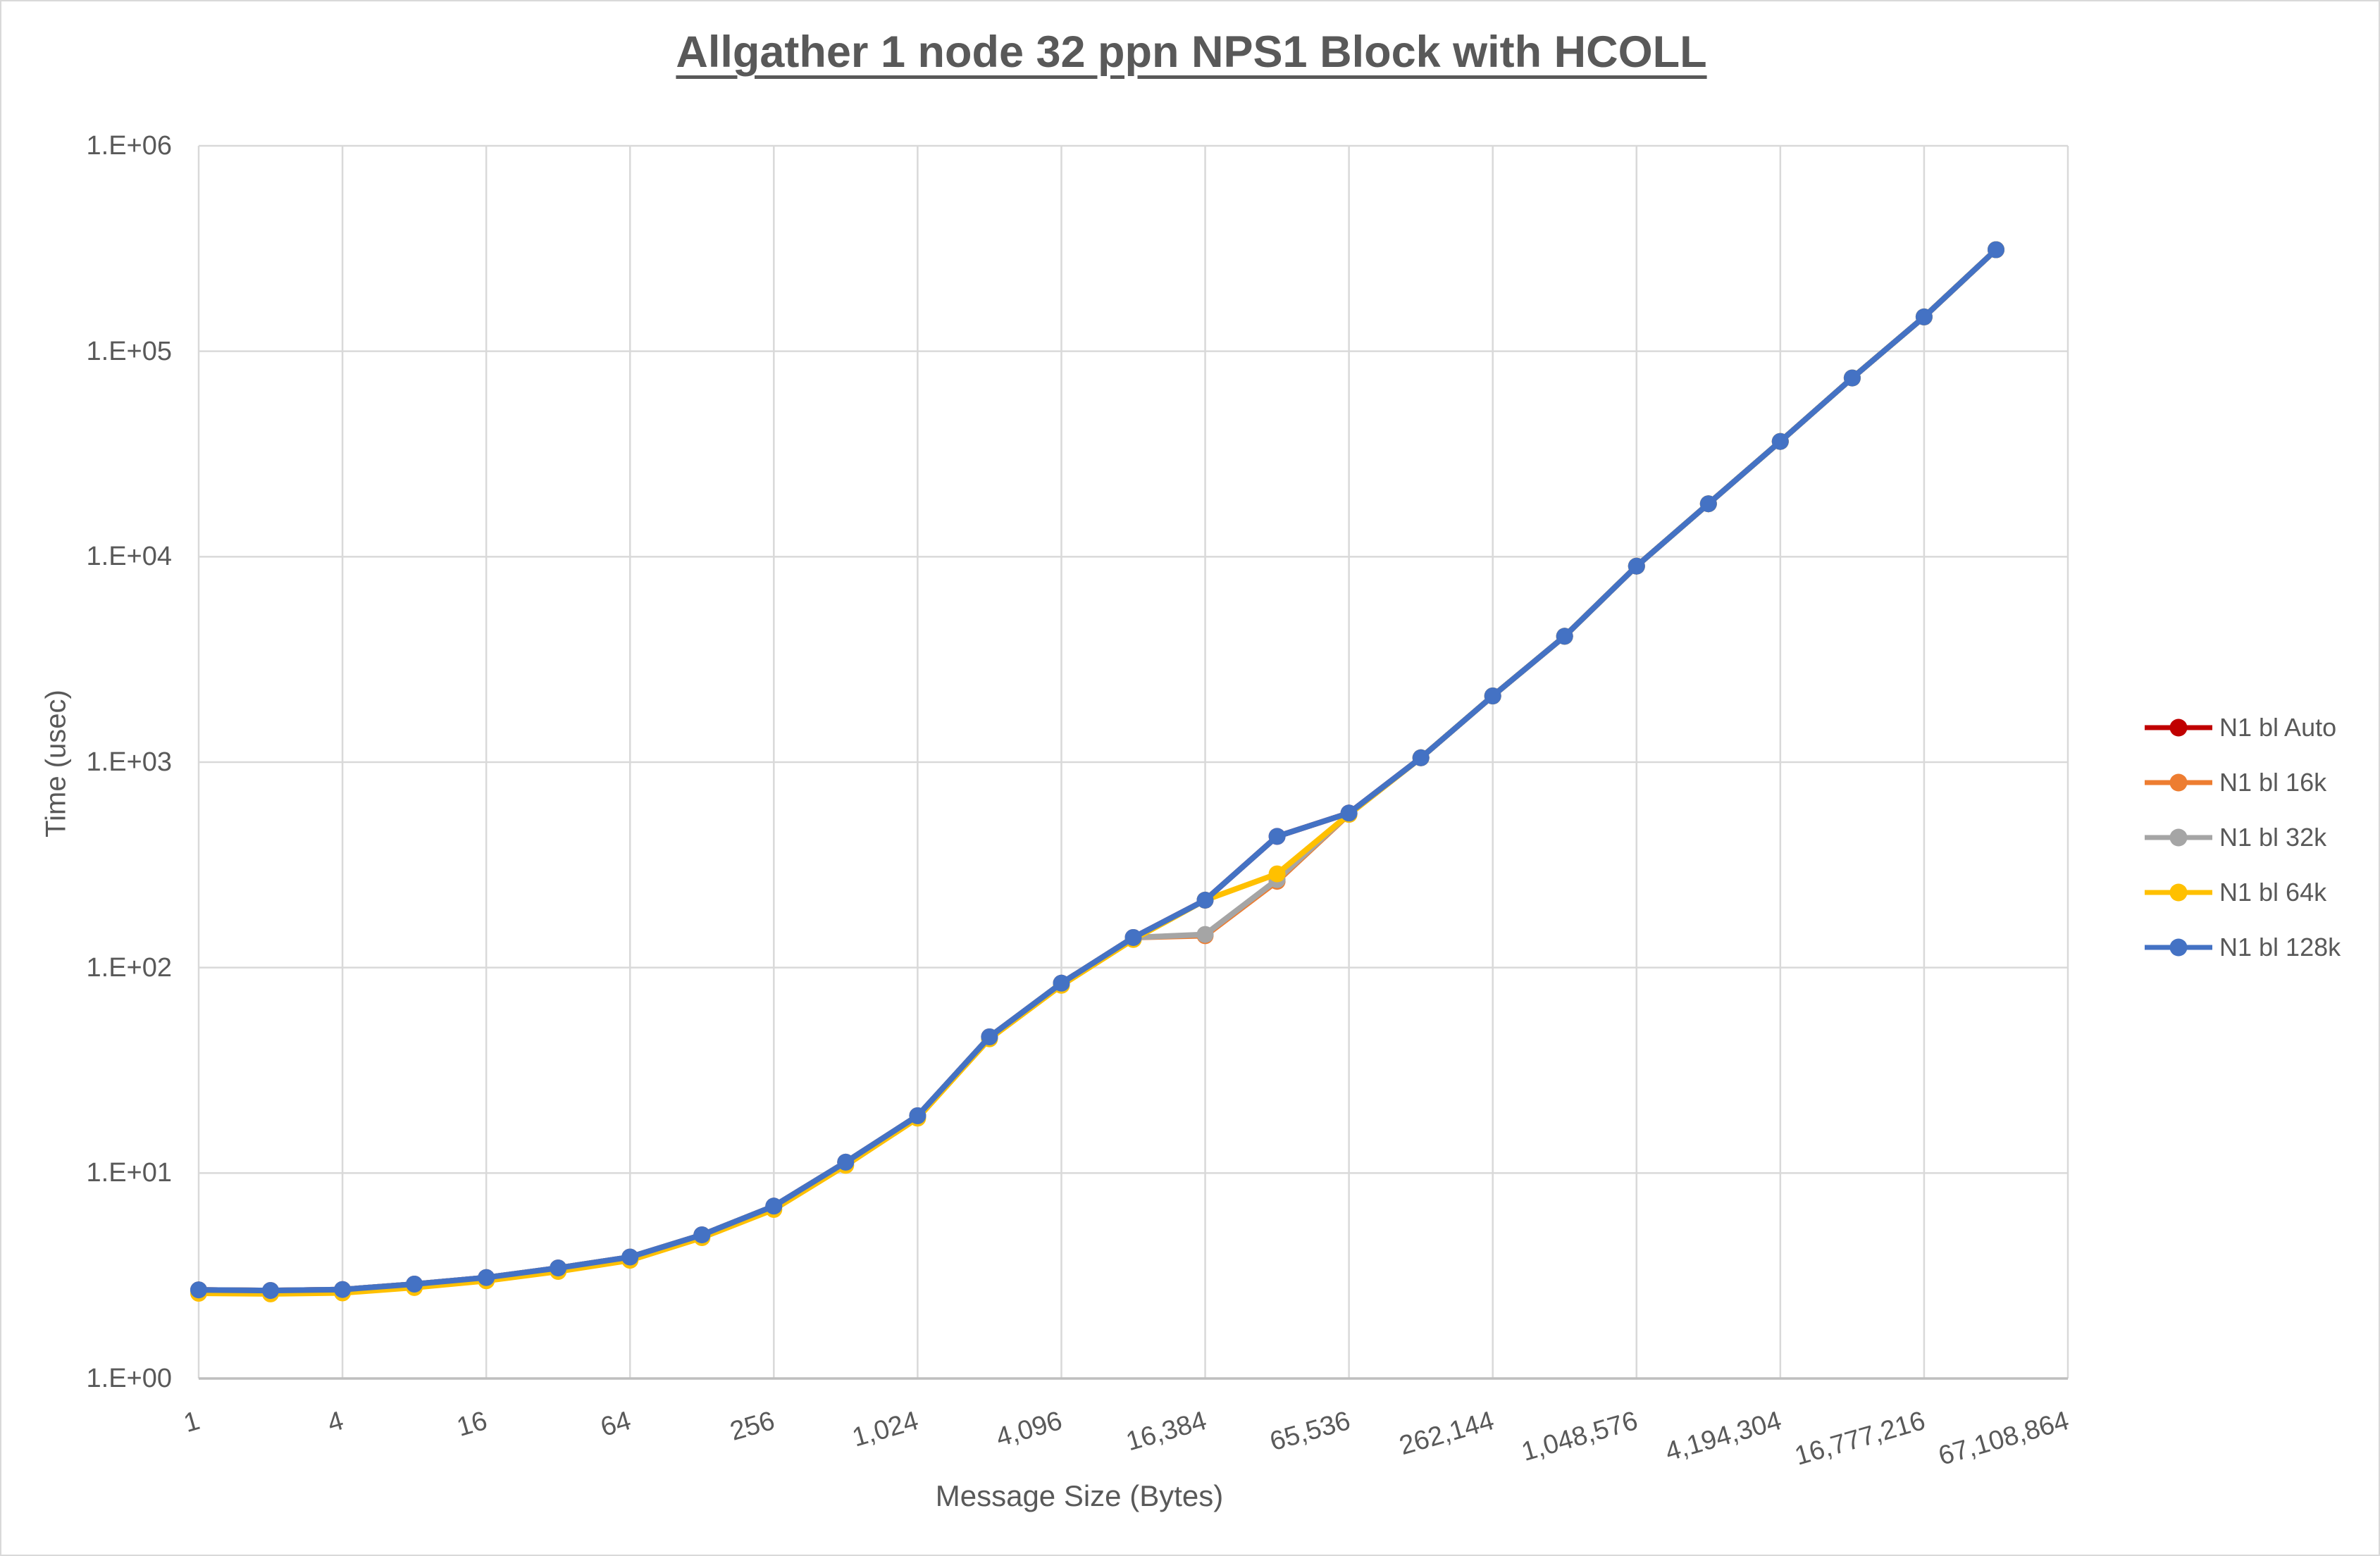  I want to click on legend-item: N1 bl 128k, so click(2242, 947).